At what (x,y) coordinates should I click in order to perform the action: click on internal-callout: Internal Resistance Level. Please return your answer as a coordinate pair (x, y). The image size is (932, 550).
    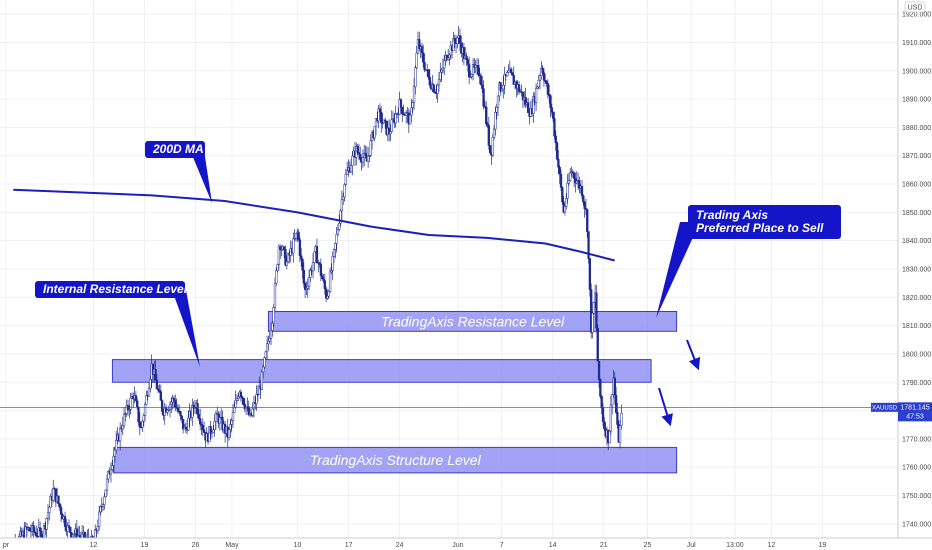
    Looking at the image, I should click on (117, 324).